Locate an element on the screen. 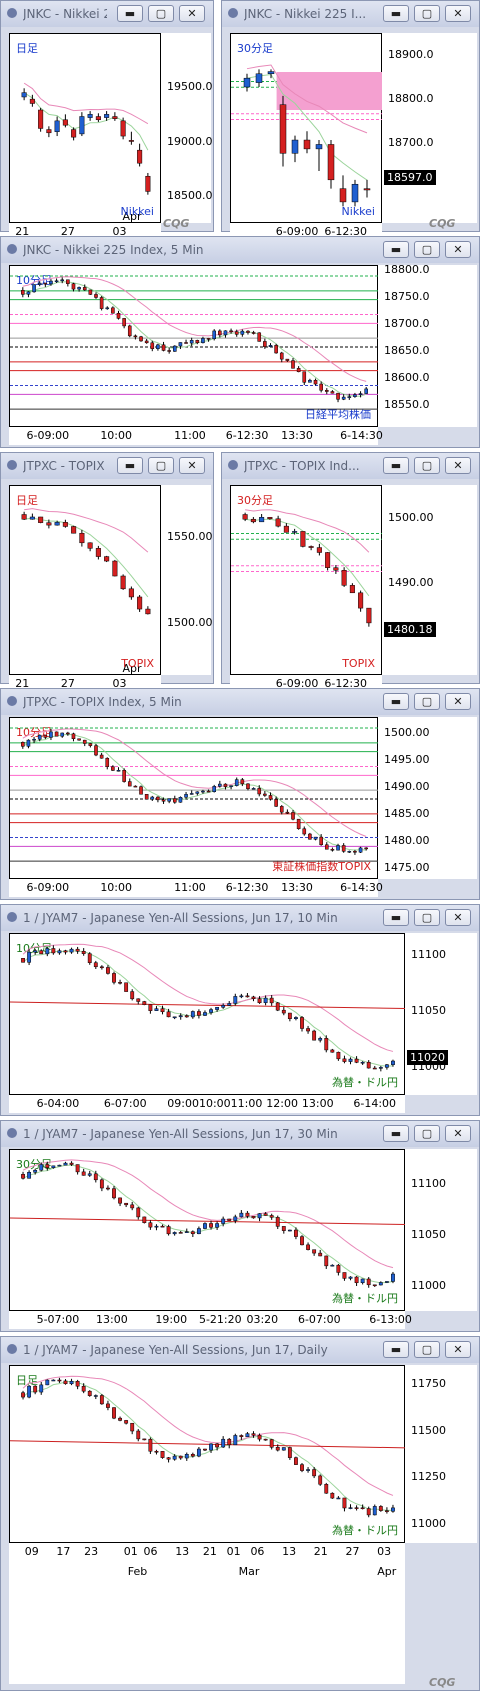 This screenshot has width=480, height=1691. plot-area: 30分足 為替・ドル円 is located at coordinates (208, 1230).